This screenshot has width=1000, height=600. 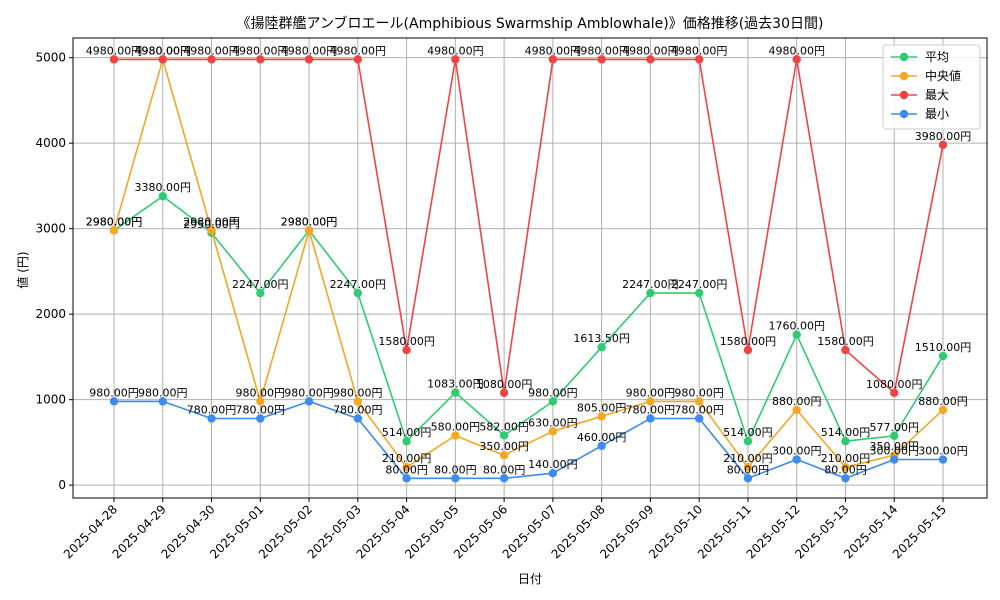 What do you see at coordinates (22, 269) in the screenshot?
I see `y-axis-label: 値 (円)` at bounding box center [22, 269].